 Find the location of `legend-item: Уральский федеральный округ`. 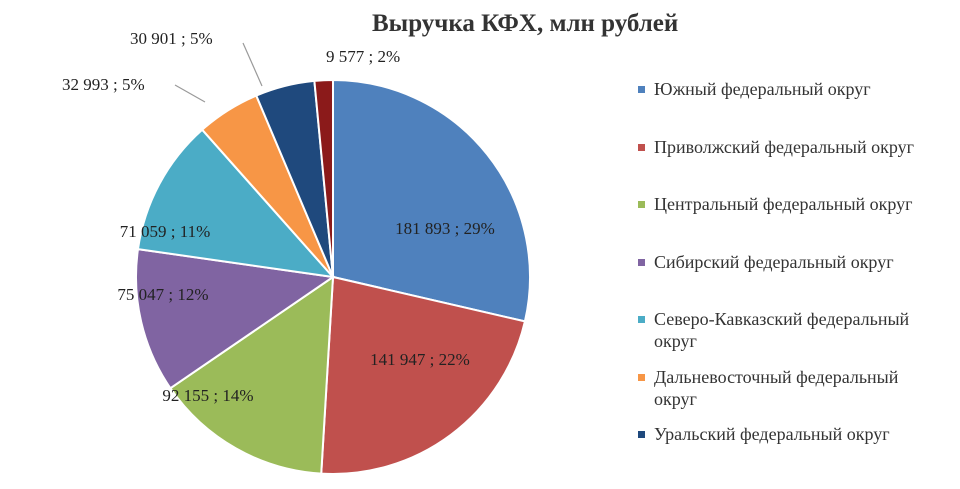

legend-item: Уральский федеральный округ is located at coordinates (797, 434).